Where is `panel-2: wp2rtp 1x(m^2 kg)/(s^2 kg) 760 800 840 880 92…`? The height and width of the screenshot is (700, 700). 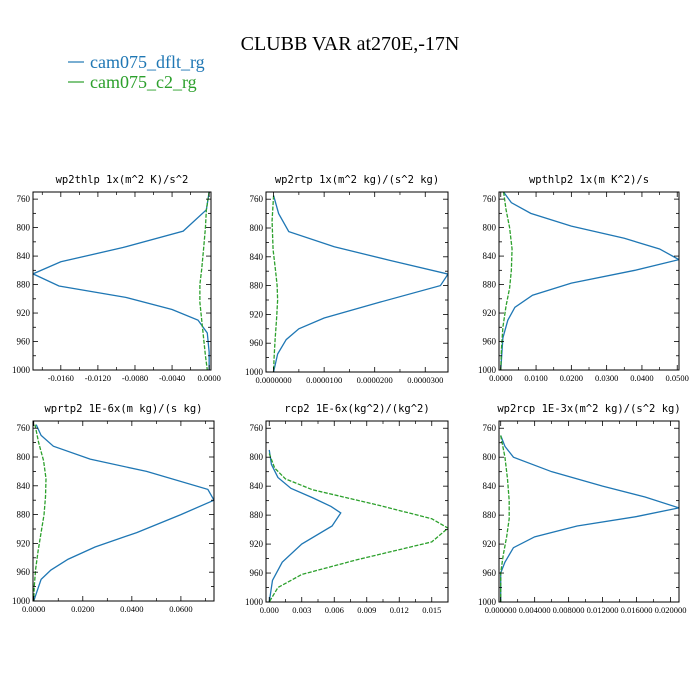
panel-2: wp2rtp 1x(m^2 kg)/(s^2 kg) 760 800 840 880 92… is located at coordinates (347, 279).